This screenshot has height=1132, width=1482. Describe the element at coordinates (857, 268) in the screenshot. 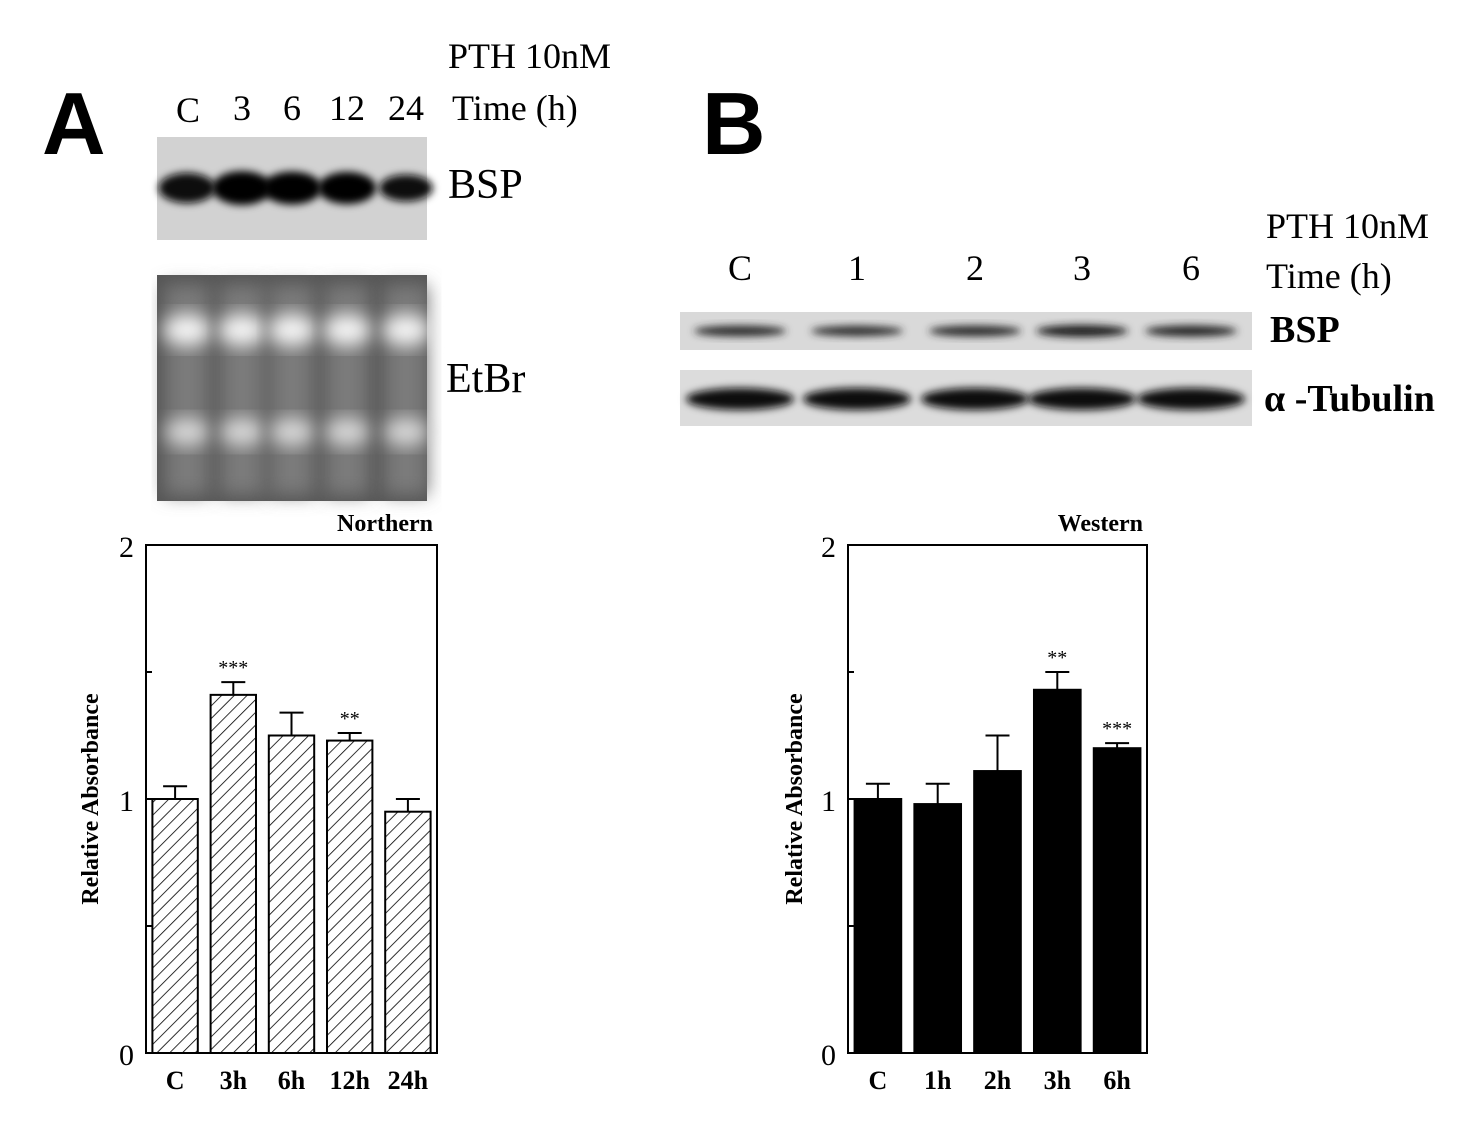

I see `panel-b-lane-label: 1` at that location.